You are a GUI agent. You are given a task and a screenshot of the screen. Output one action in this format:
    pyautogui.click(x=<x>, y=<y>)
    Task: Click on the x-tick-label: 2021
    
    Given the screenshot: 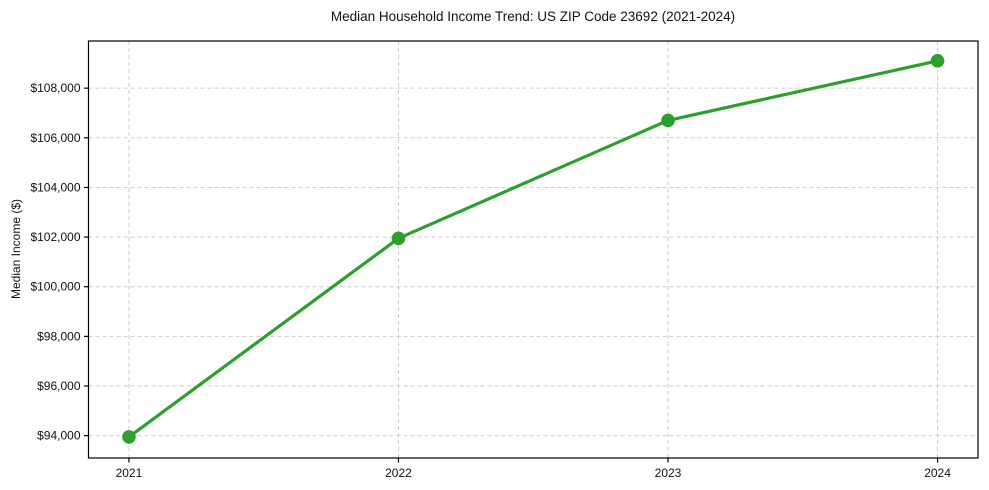 What is the action you would take?
    pyautogui.click(x=129, y=473)
    